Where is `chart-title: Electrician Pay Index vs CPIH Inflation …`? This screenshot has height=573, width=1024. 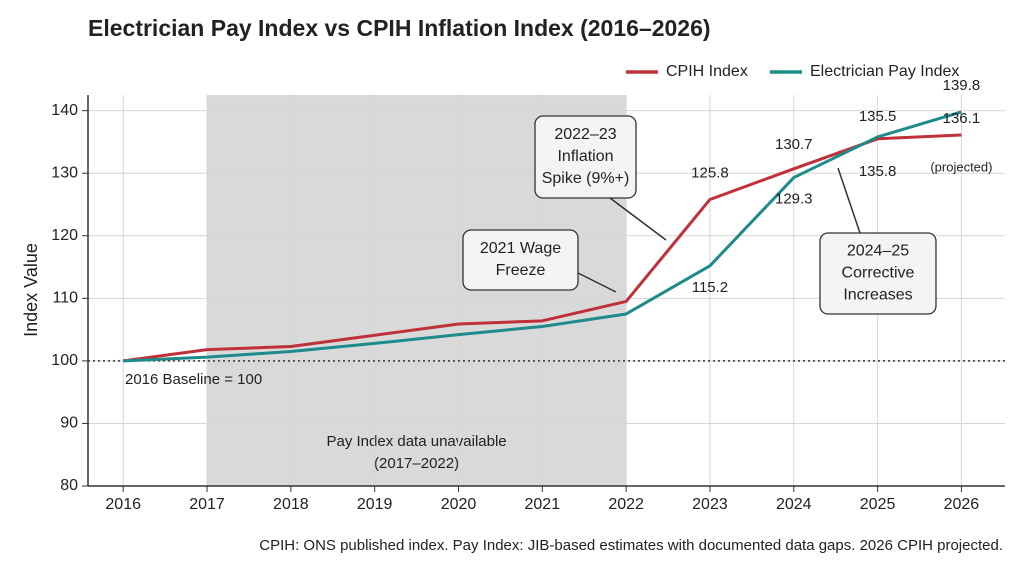
chart-title: Electrician Pay Index vs CPIH Inflation … is located at coordinates (399, 28).